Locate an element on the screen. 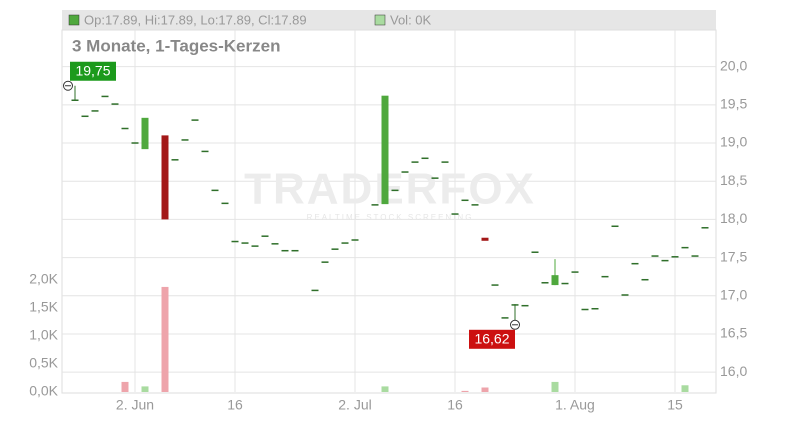 This screenshot has width=800, height=425. y-tick-label: 18,0 is located at coordinates (733, 218).